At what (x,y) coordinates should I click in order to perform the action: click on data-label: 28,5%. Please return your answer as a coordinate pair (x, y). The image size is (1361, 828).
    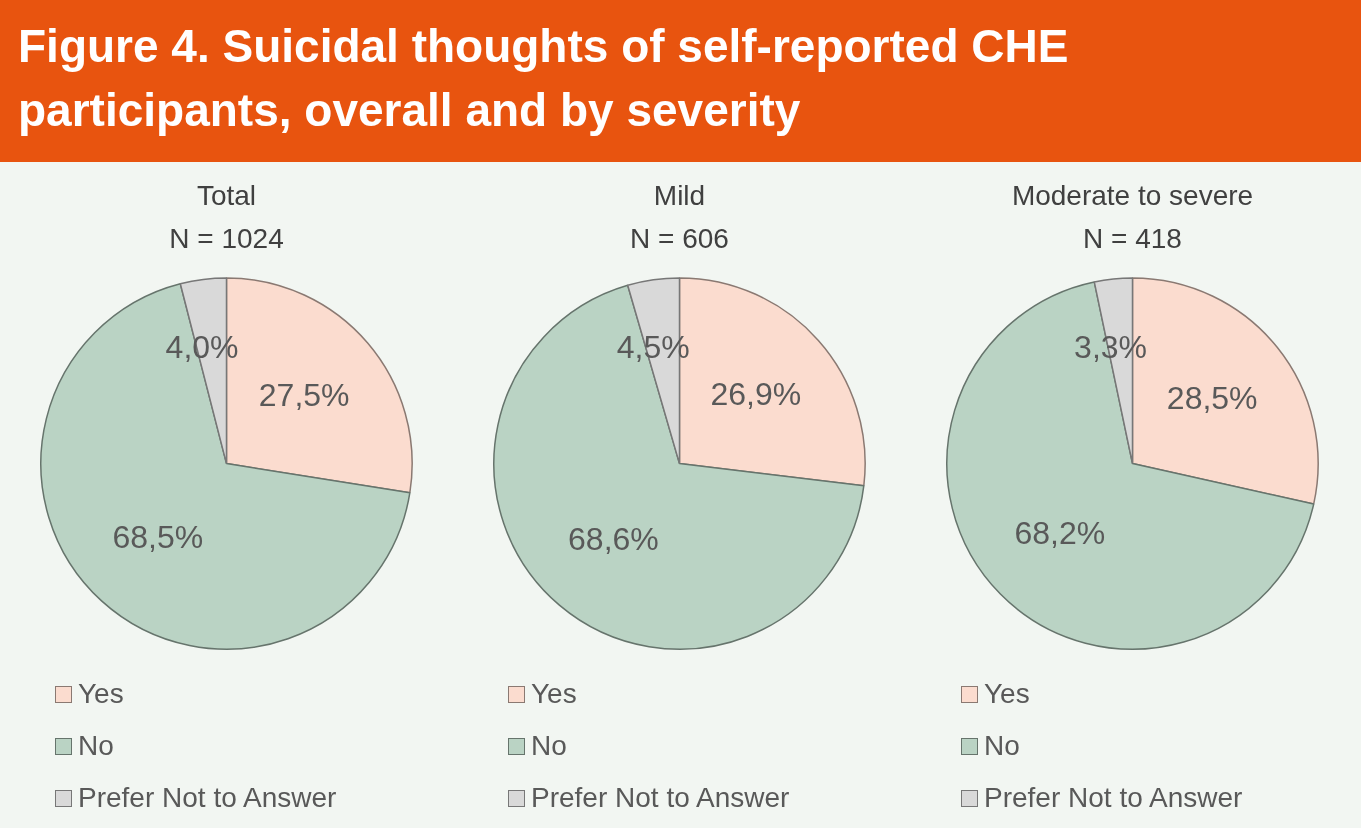
    Looking at the image, I should click on (1212, 397).